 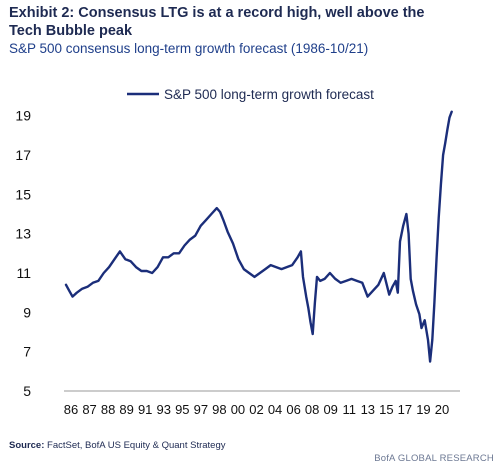 What do you see at coordinates (145, 409) in the screenshot?
I see `x-tick-label: 91` at bounding box center [145, 409].